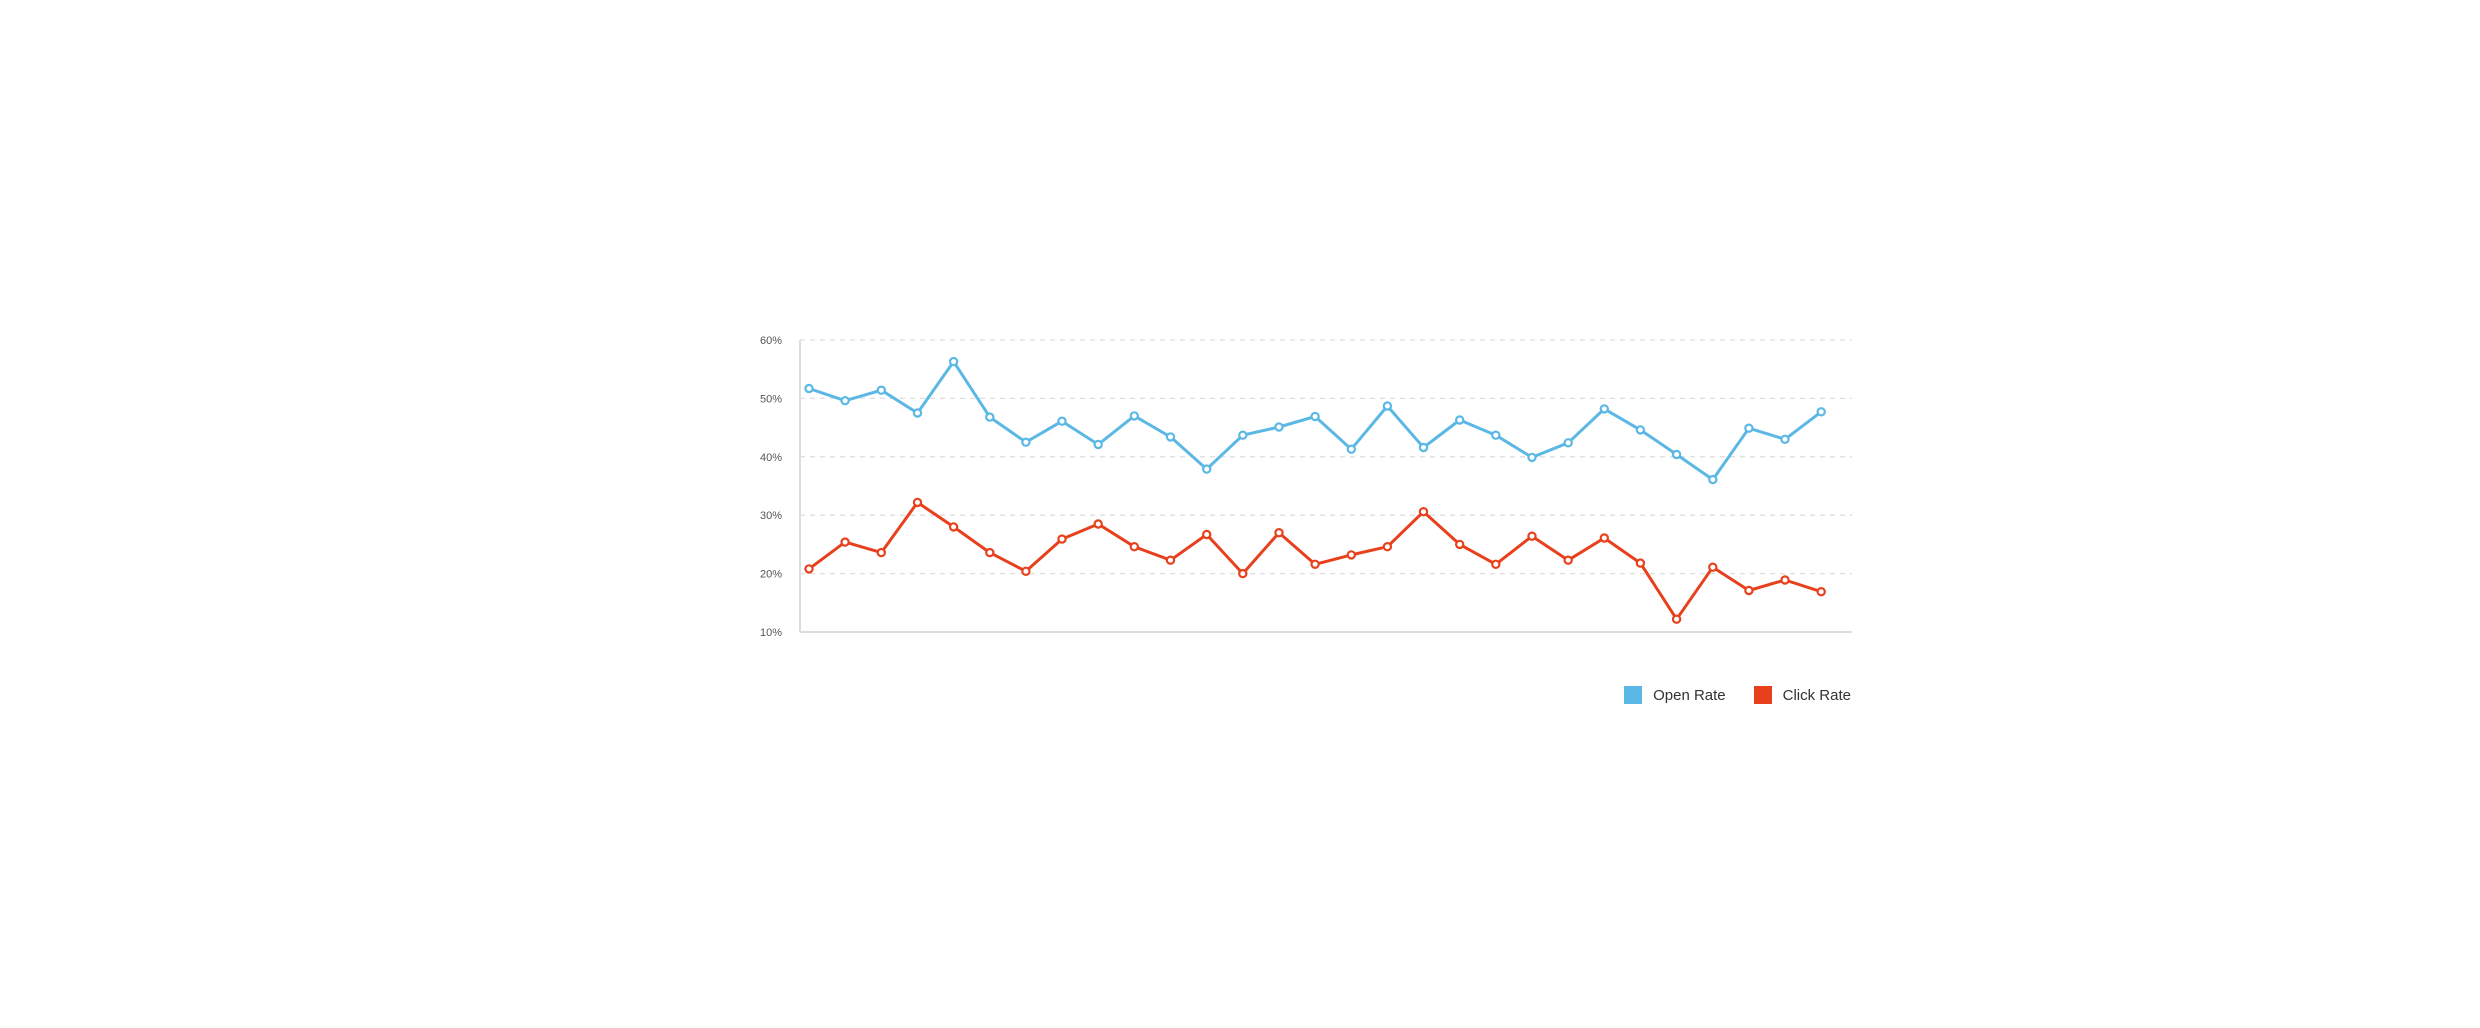  I want to click on legend: Open Rate Click Rate, so click(1737, 695).